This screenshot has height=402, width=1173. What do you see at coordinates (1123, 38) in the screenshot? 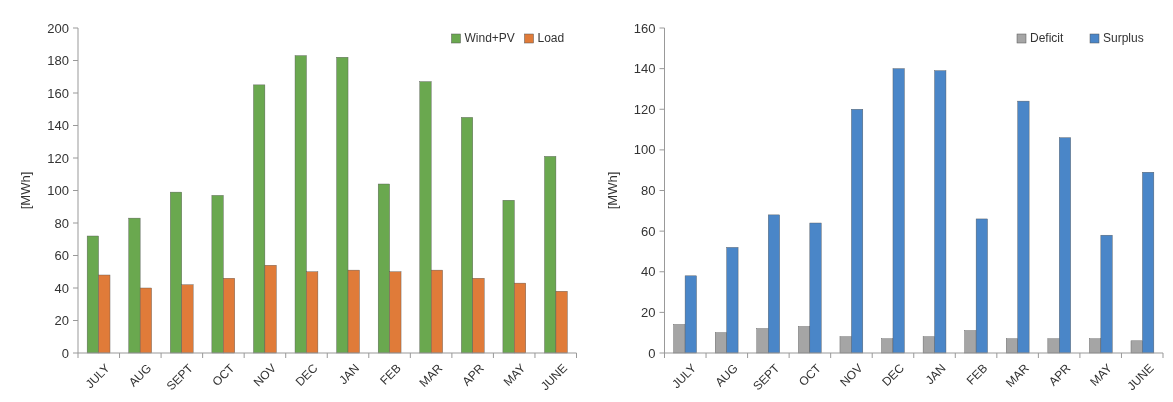
I see `legend-label: Surplus` at bounding box center [1123, 38].